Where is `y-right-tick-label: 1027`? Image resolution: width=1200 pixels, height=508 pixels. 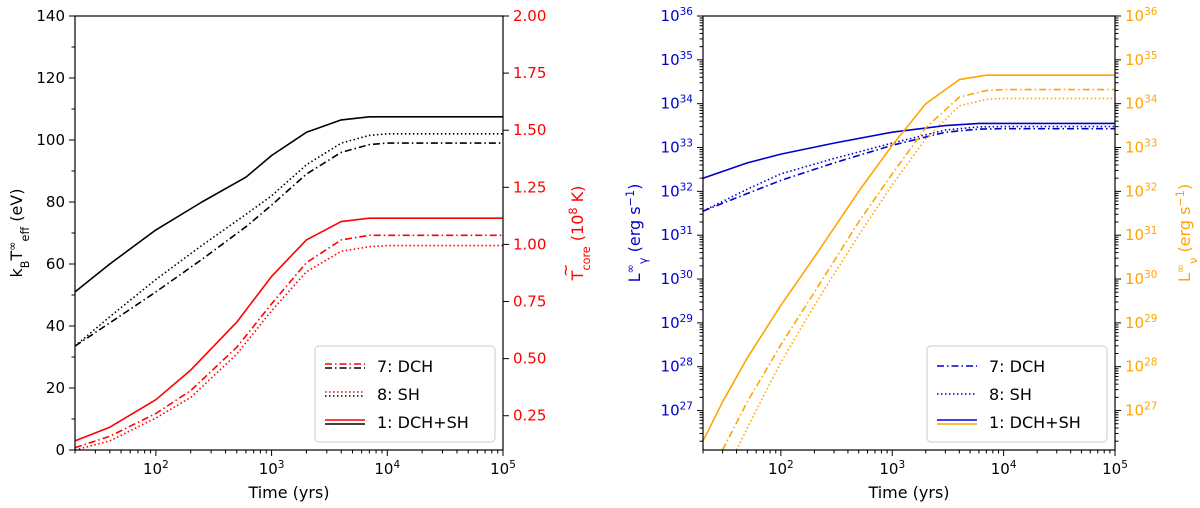 y-right-tick-label: 1027 is located at coordinates (1141, 410).